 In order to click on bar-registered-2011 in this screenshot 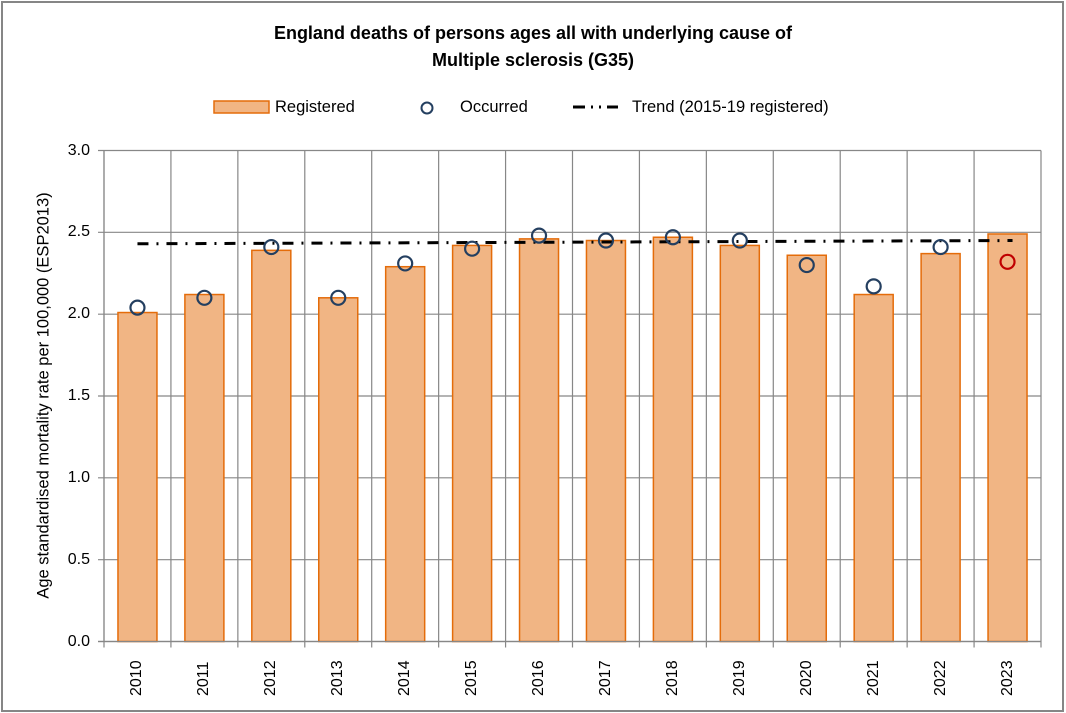, I will do `click(204, 468)`.